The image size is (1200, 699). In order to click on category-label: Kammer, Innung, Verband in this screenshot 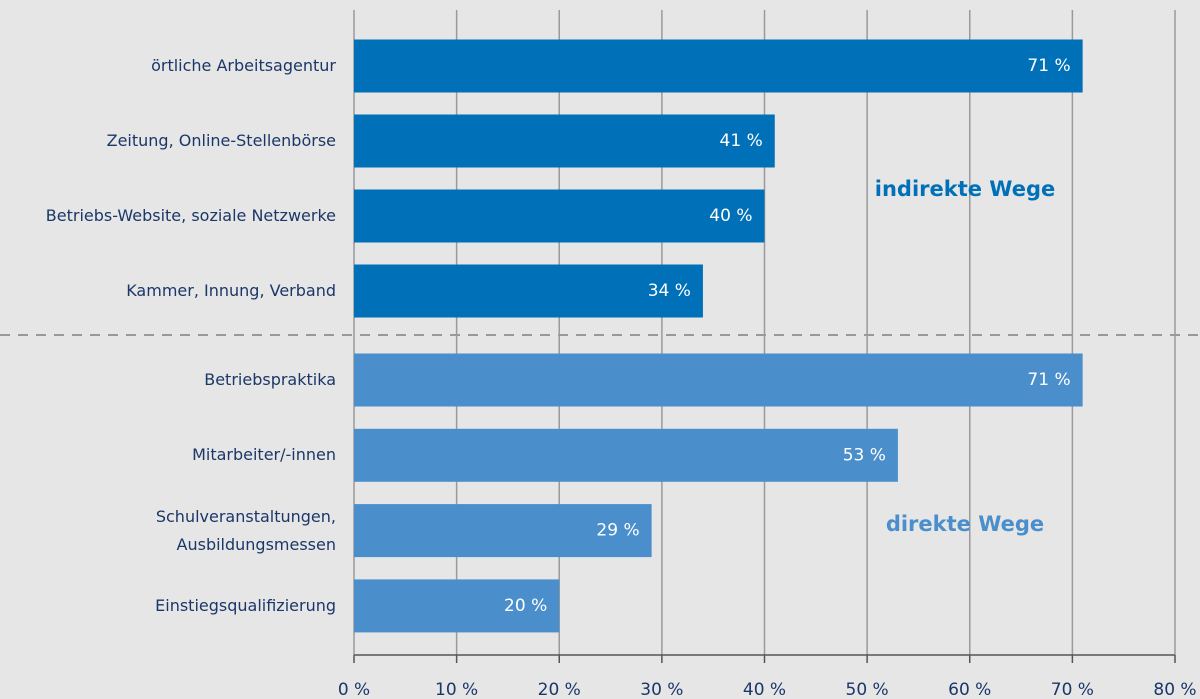, I will do `click(231, 290)`.